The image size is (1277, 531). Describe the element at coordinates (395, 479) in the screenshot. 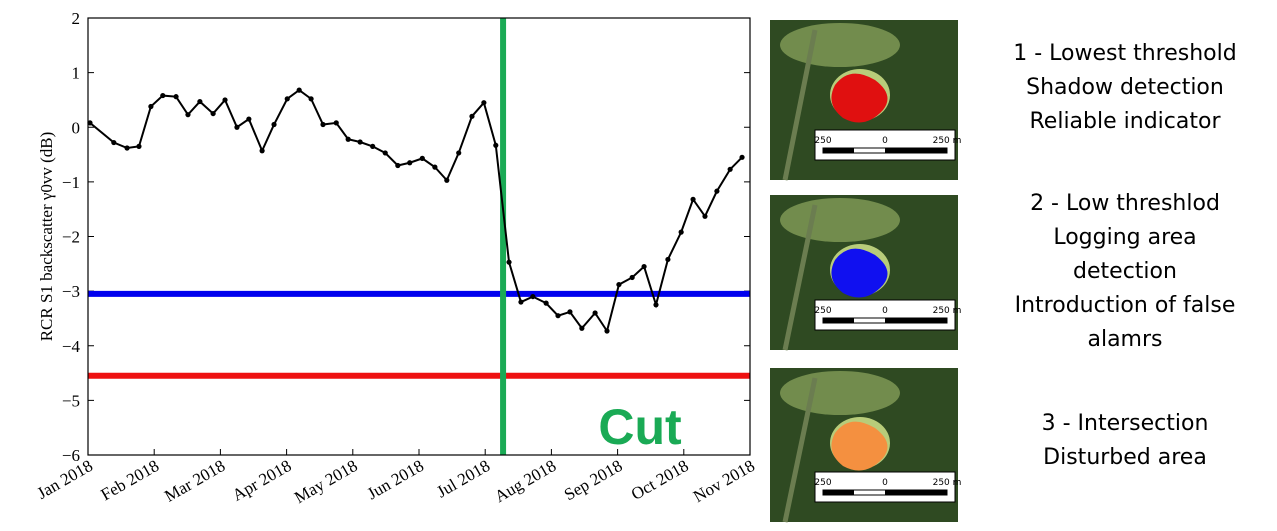

I see `x-tick-label: Jun 2018` at that location.